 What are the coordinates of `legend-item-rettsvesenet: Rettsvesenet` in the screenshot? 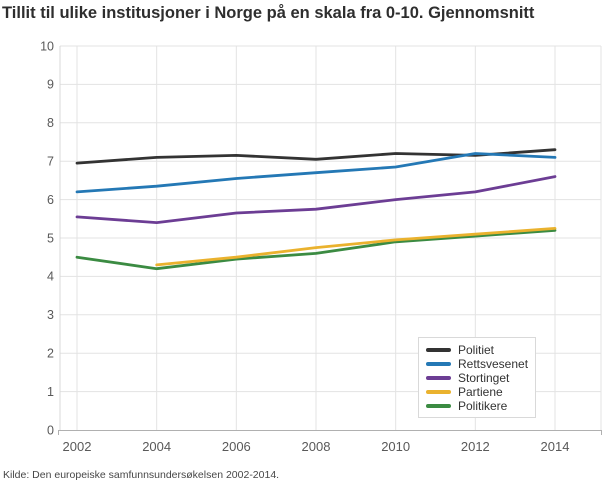 It's located at (477, 364).